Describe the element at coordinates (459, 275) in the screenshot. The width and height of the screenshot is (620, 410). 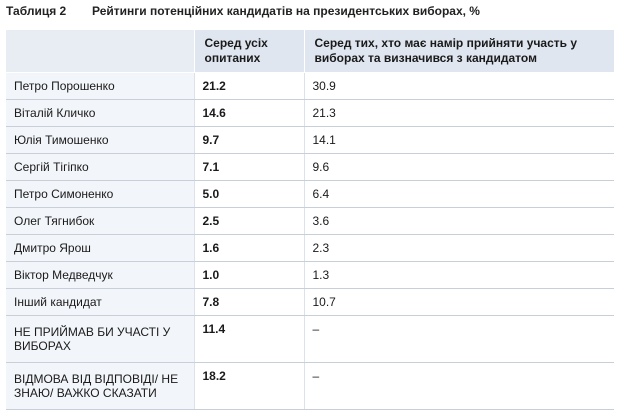
I see `value-decided: 1.3` at that location.